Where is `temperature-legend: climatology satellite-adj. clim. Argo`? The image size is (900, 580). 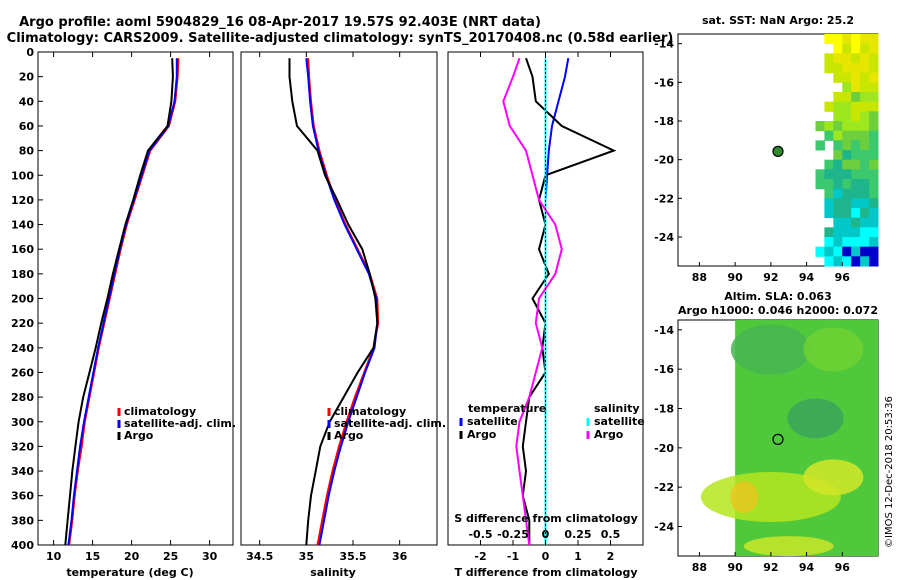 temperature-legend: climatology satellite-adj. clim. Argo is located at coordinates (176, 423).